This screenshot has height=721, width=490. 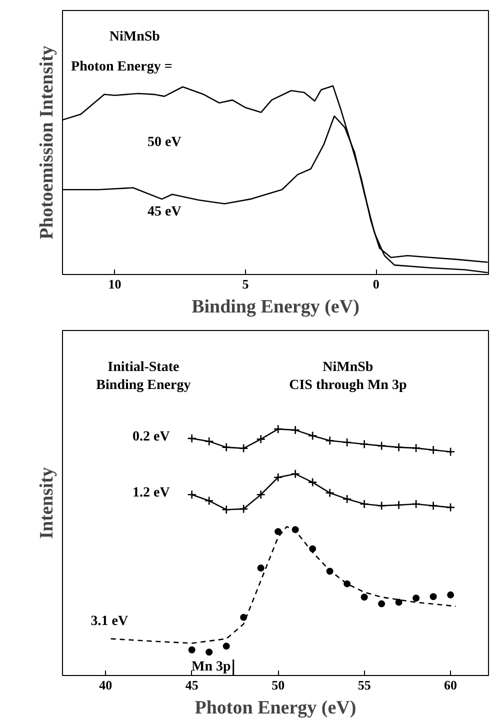 What do you see at coordinates (121, 67) in the screenshot?
I see `text: Photon Energy =` at bounding box center [121, 67].